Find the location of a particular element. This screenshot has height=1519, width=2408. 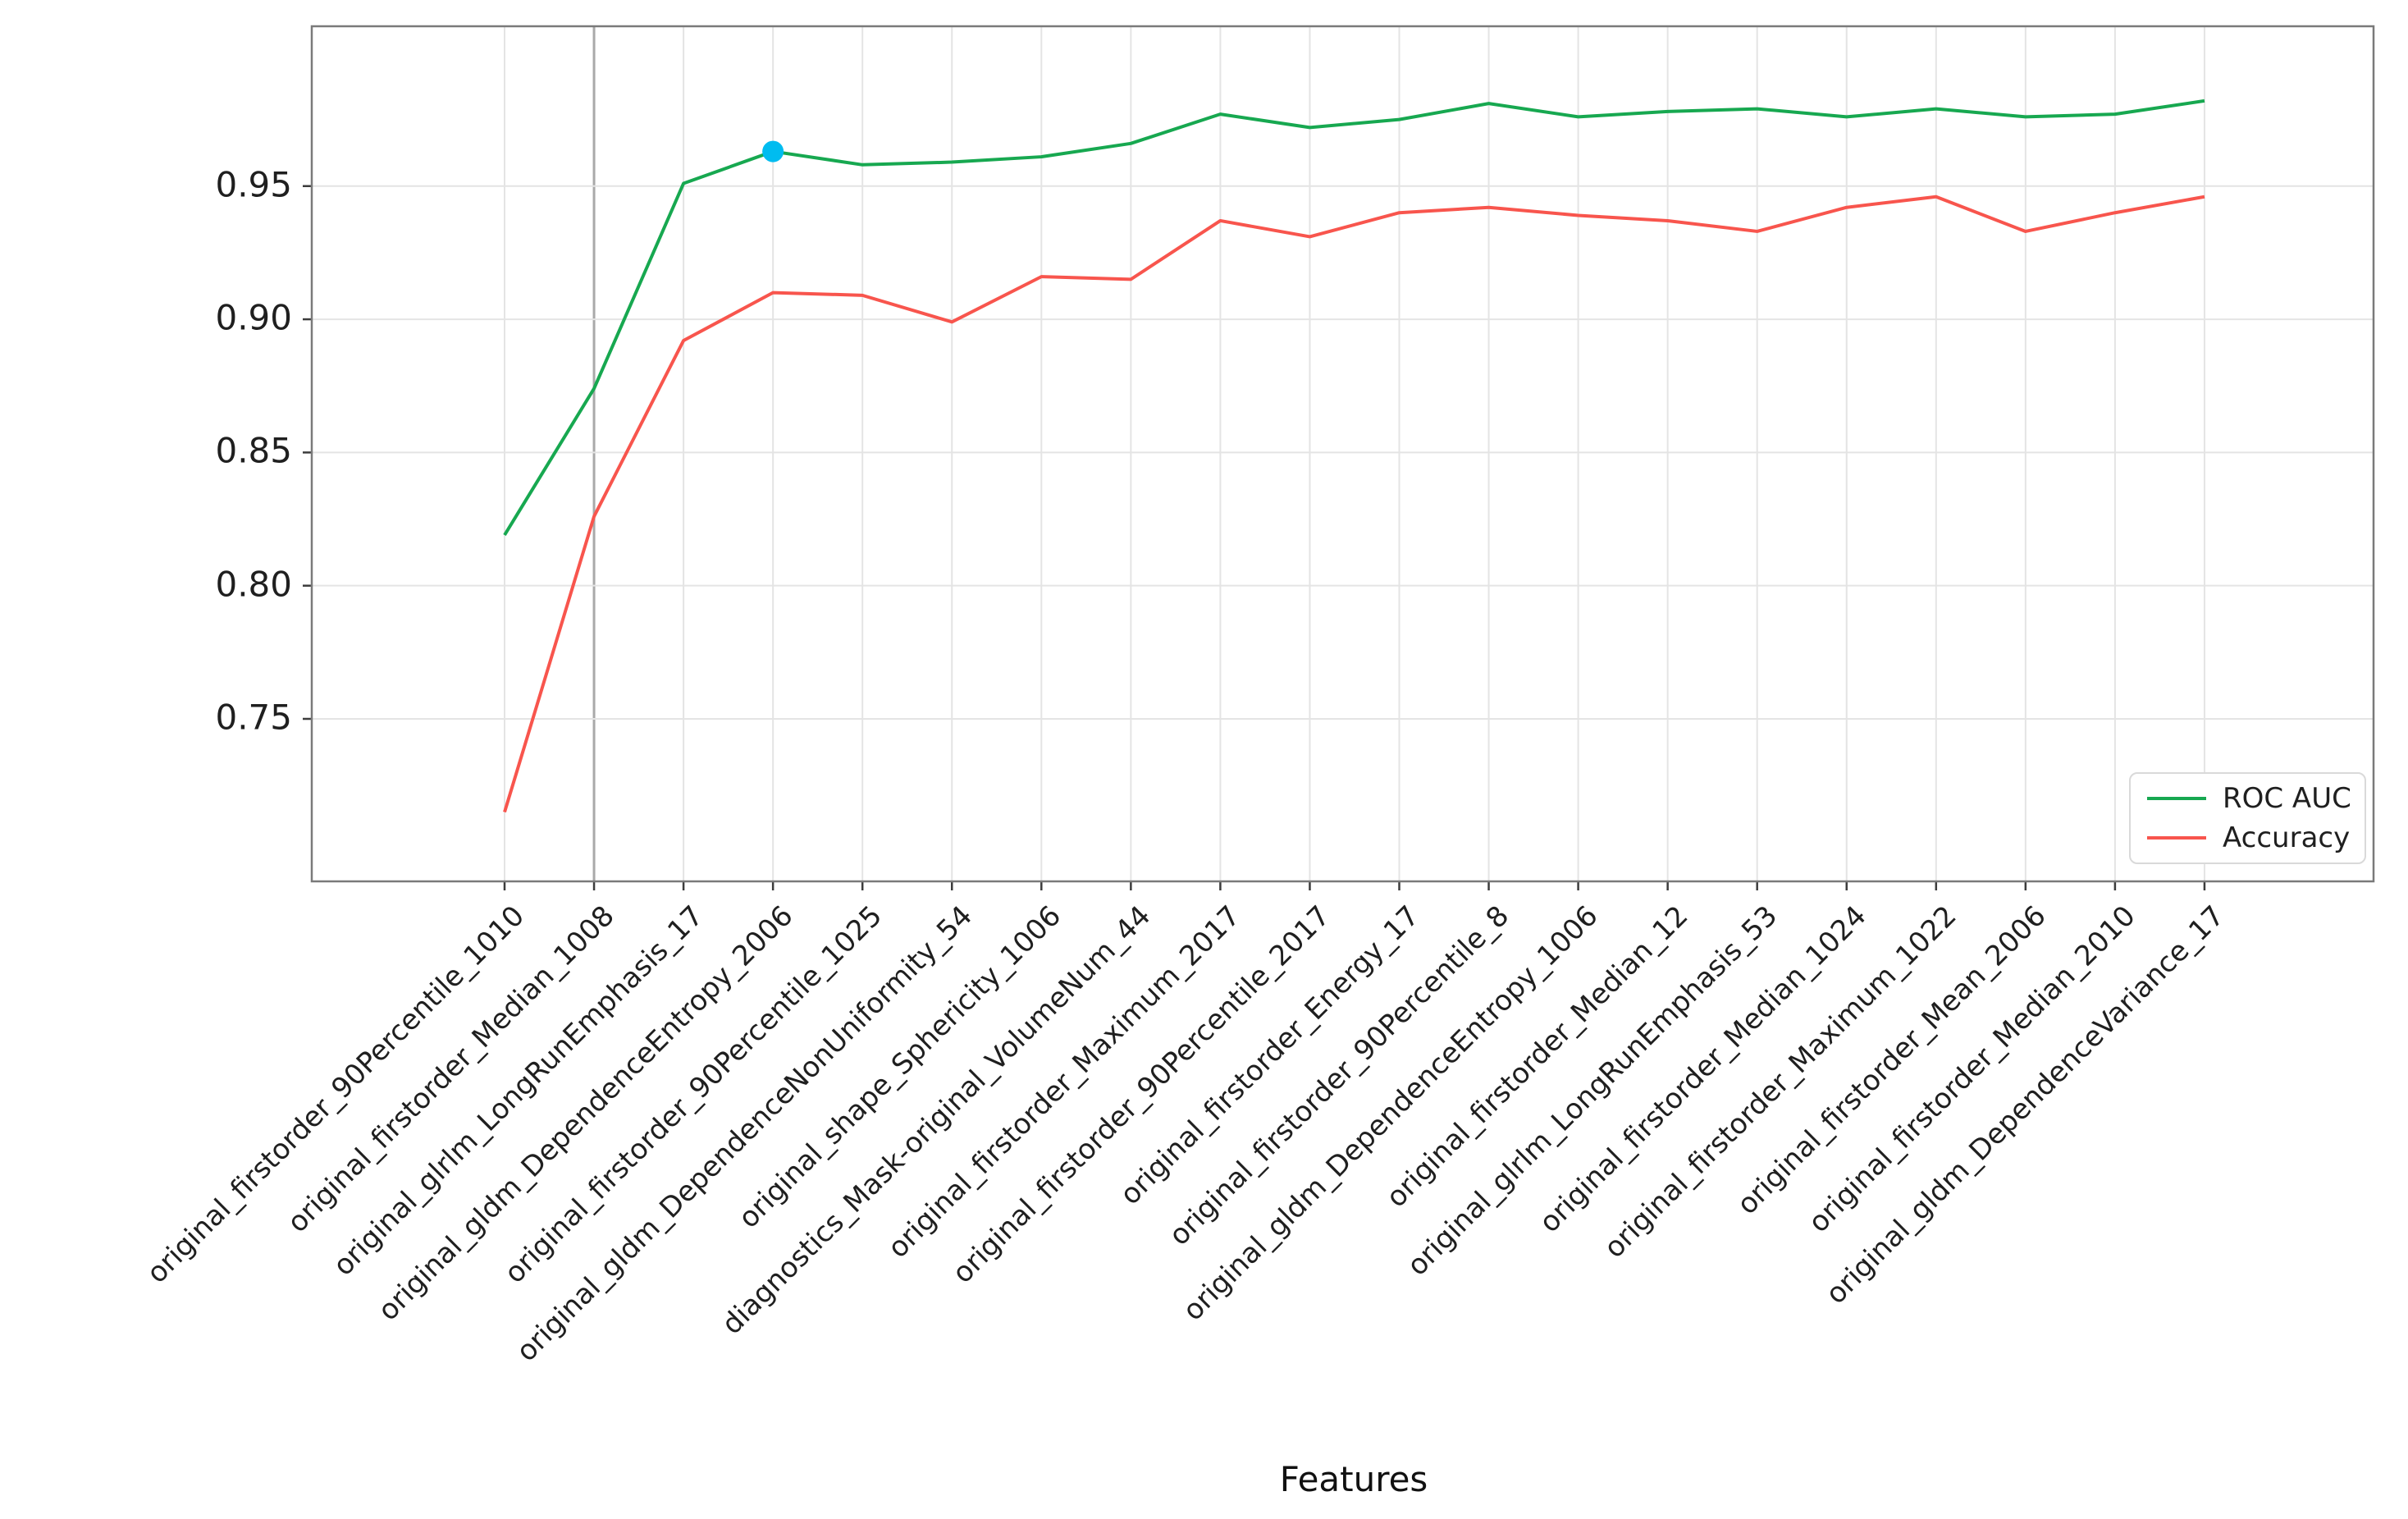

y-tick-label: 0.85 is located at coordinates (253, 451).